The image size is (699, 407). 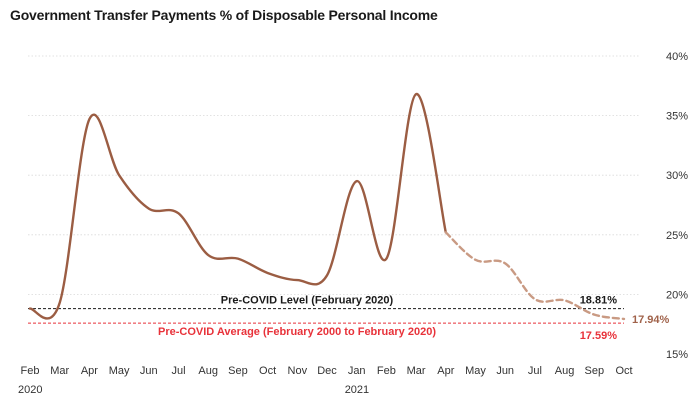 What do you see at coordinates (357, 371) in the screenshot?
I see `x-tick-label: Jan` at bounding box center [357, 371].